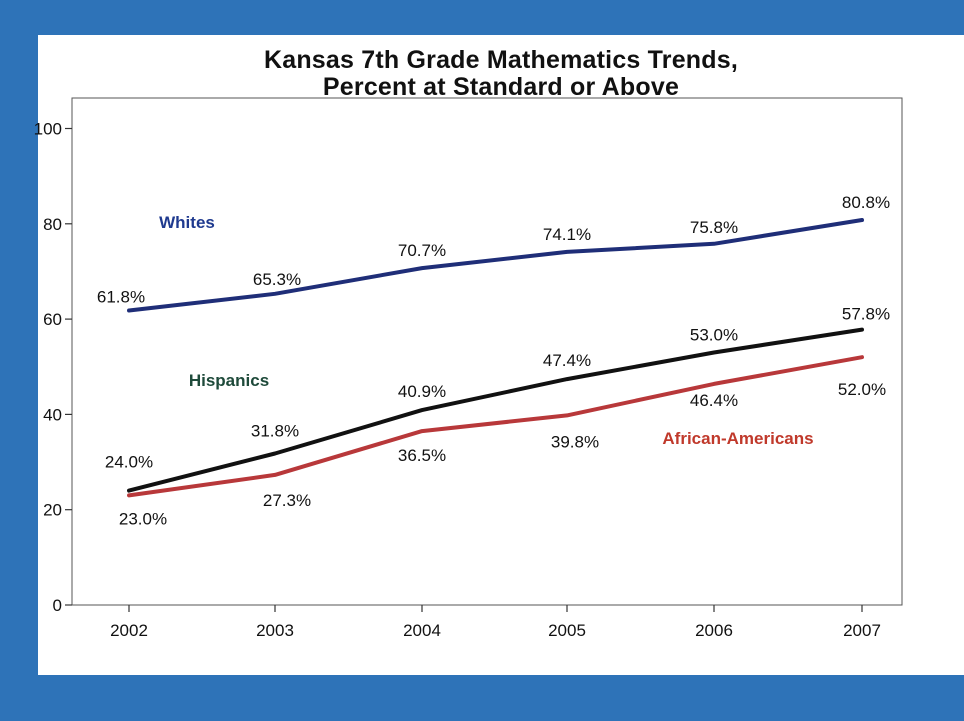 This screenshot has width=964, height=721. Describe the element at coordinates (422, 250) in the screenshot. I see `data-label: 70.7%` at that location.